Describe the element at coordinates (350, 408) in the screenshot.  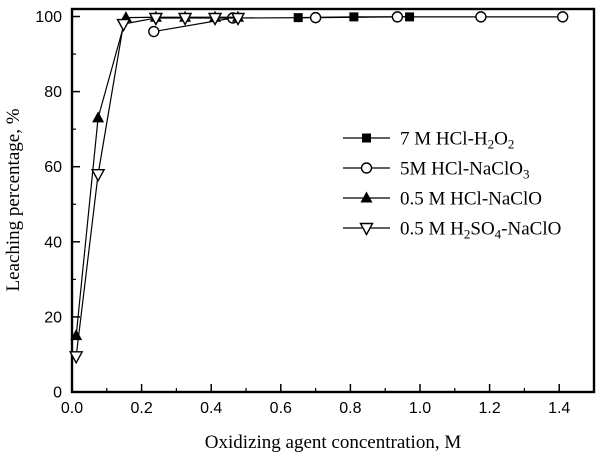
I see `x-tick-label: 0.8` at that location.